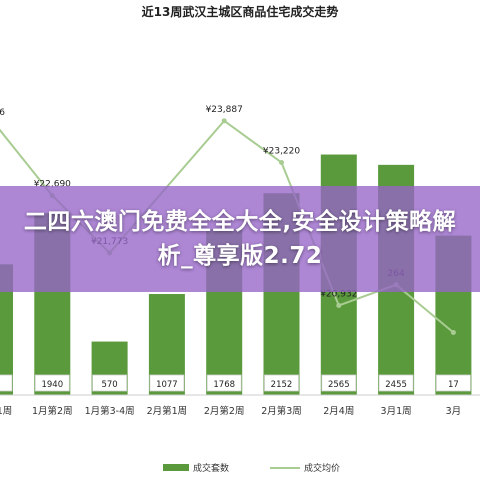 Image resolution: width=480 pixels, height=480 pixels. What do you see at coordinates (281, 152) in the screenshot?
I see `price-label: ¥23,220` at bounding box center [281, 152].